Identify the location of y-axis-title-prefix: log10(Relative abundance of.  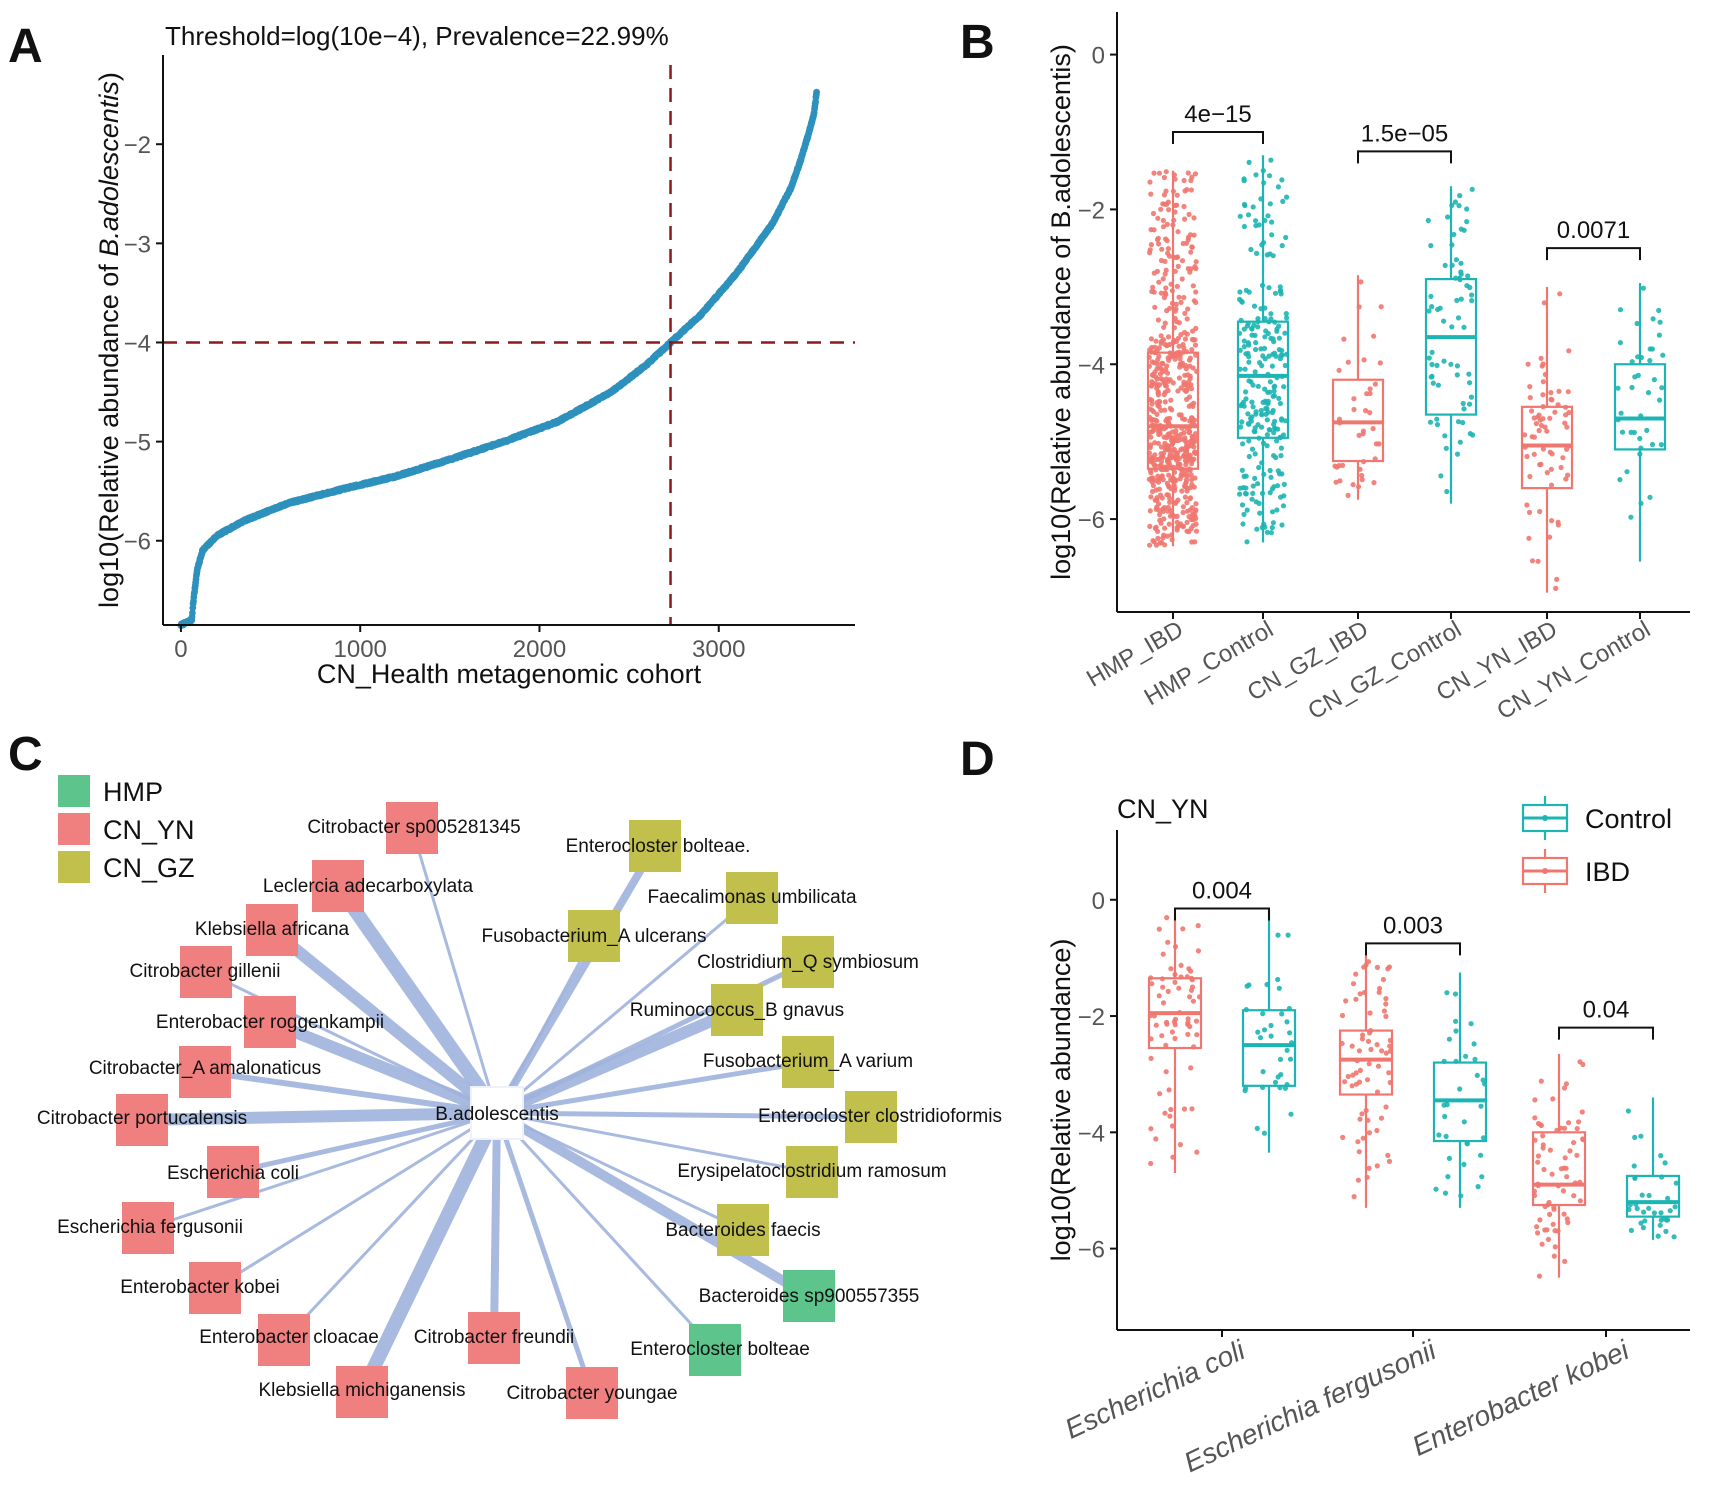
(109, 432).